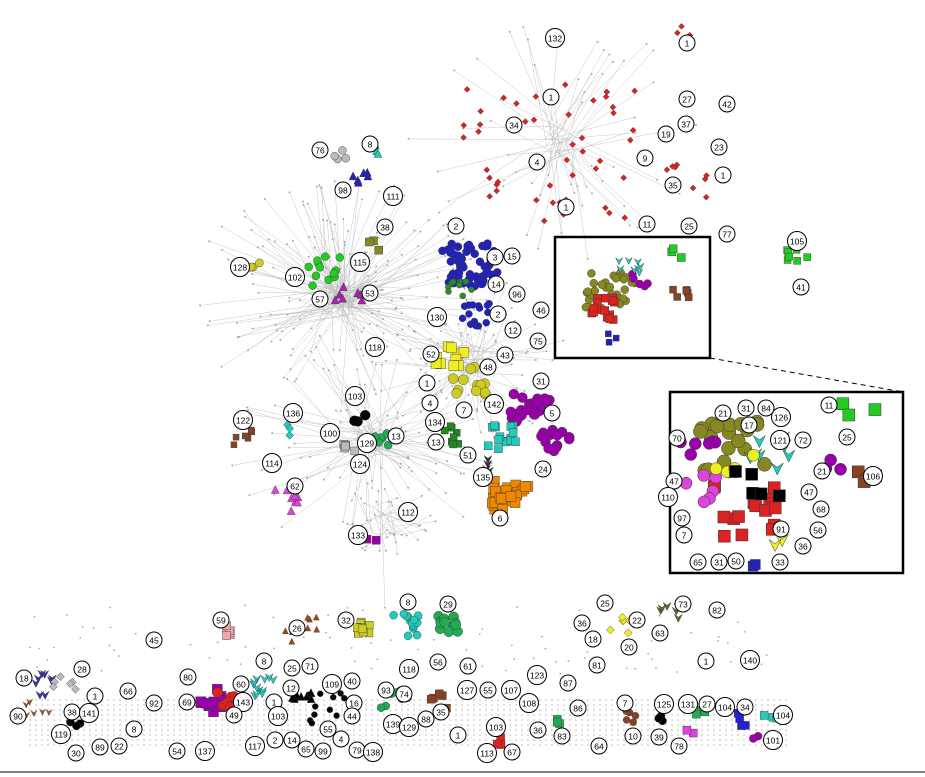 The width and height of the screenshot is (925, 777). Describe the element at coordinates (119, 746) in the screenshot. I see `cluster-label: 22` at that location.